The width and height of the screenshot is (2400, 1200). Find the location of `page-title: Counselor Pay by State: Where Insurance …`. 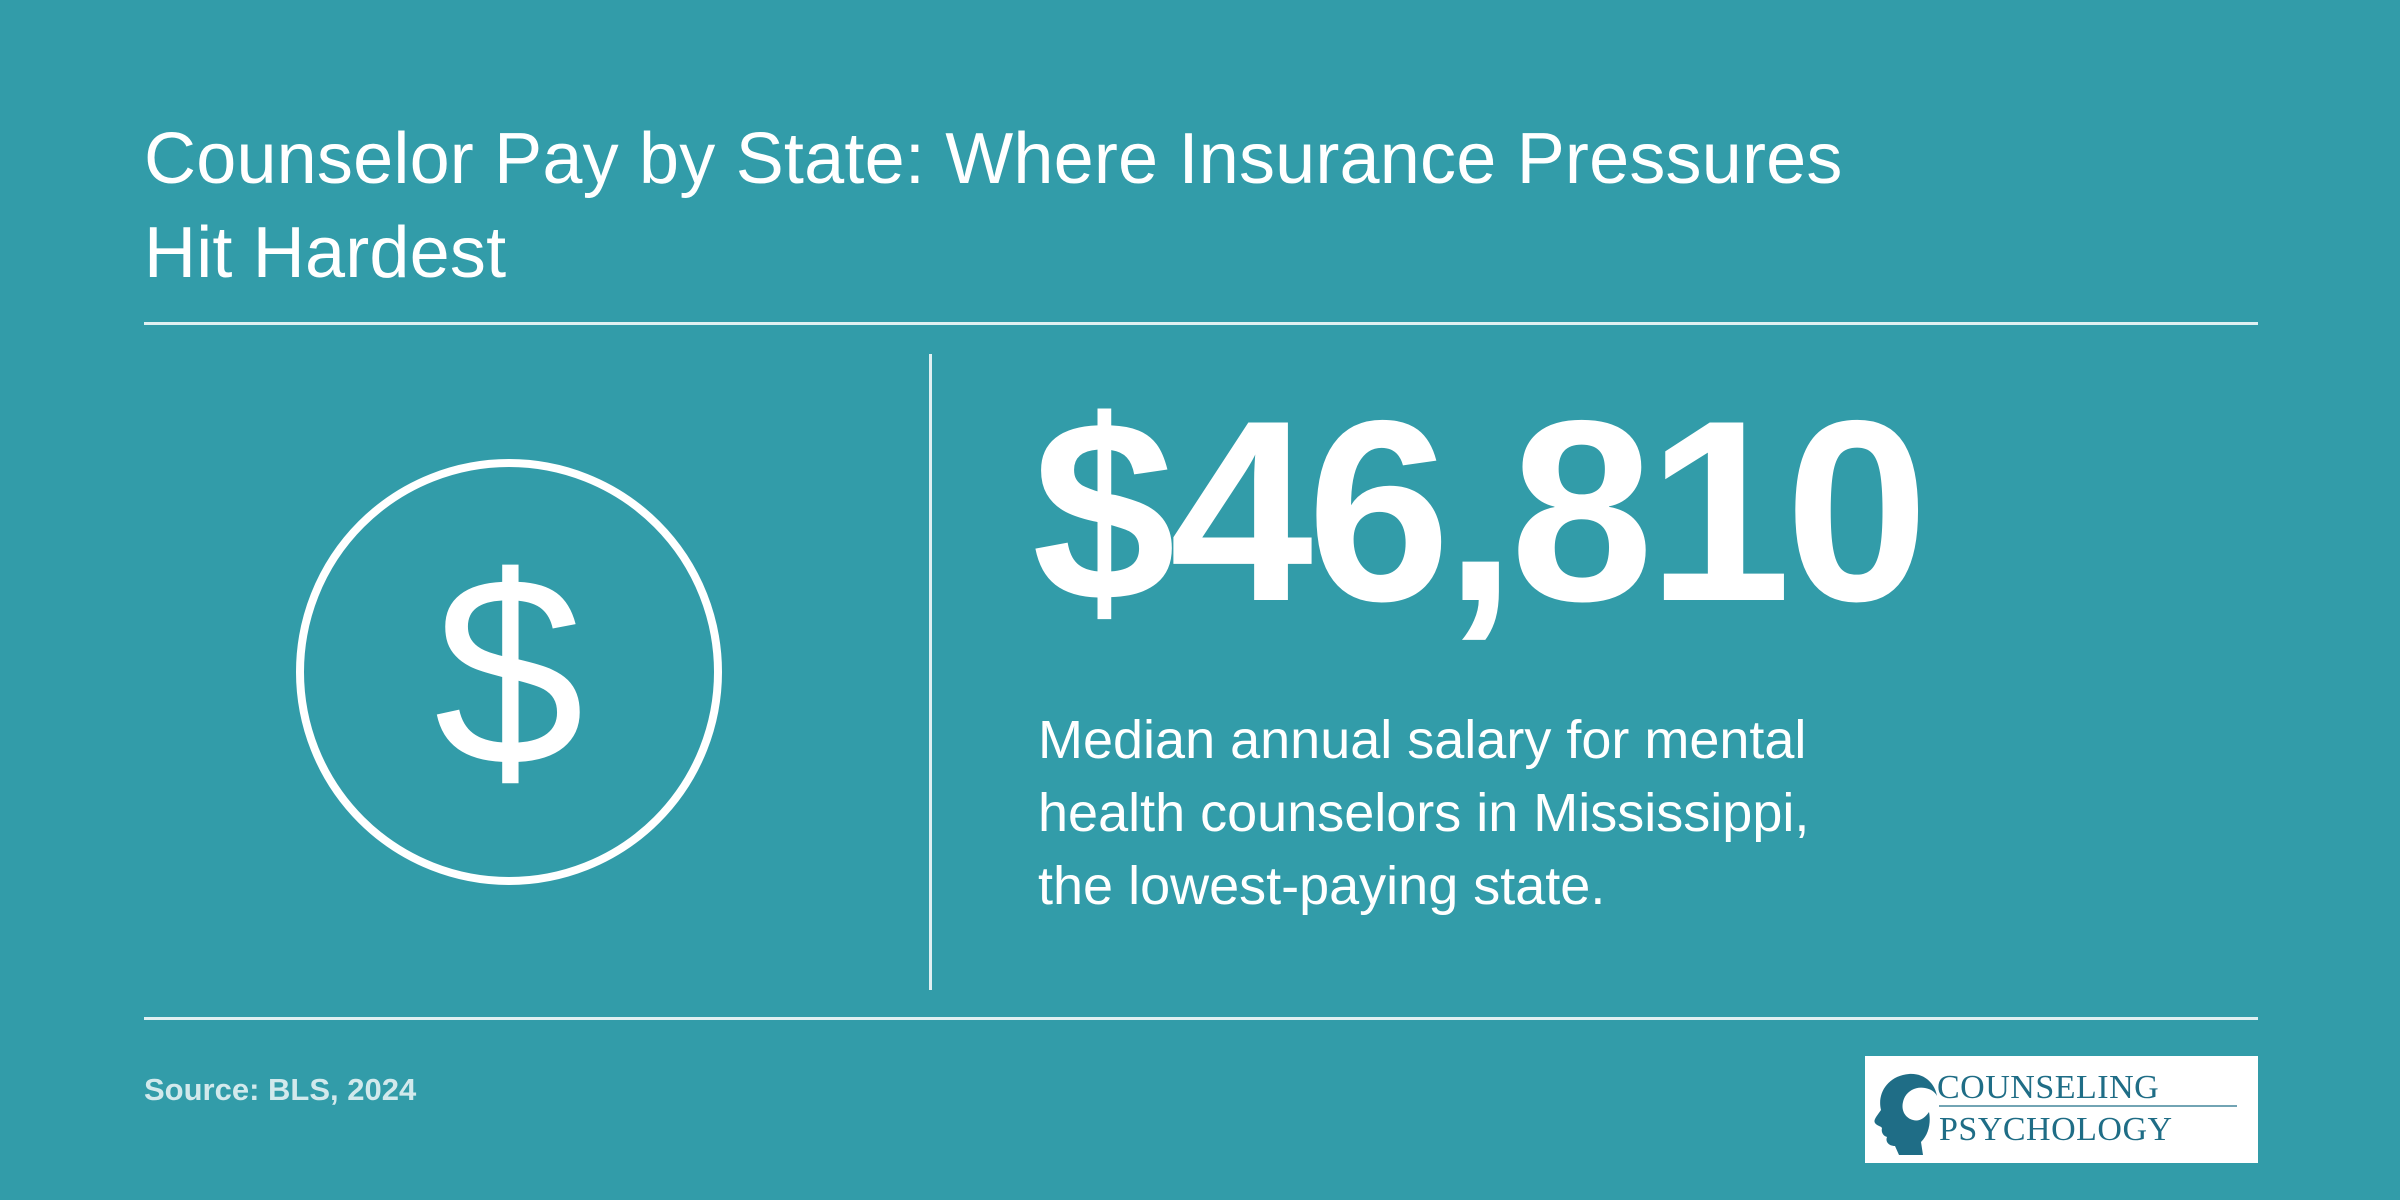

page-title: Counselor Pay by State: Where Insurance … is located at coordinates (1144, 206).